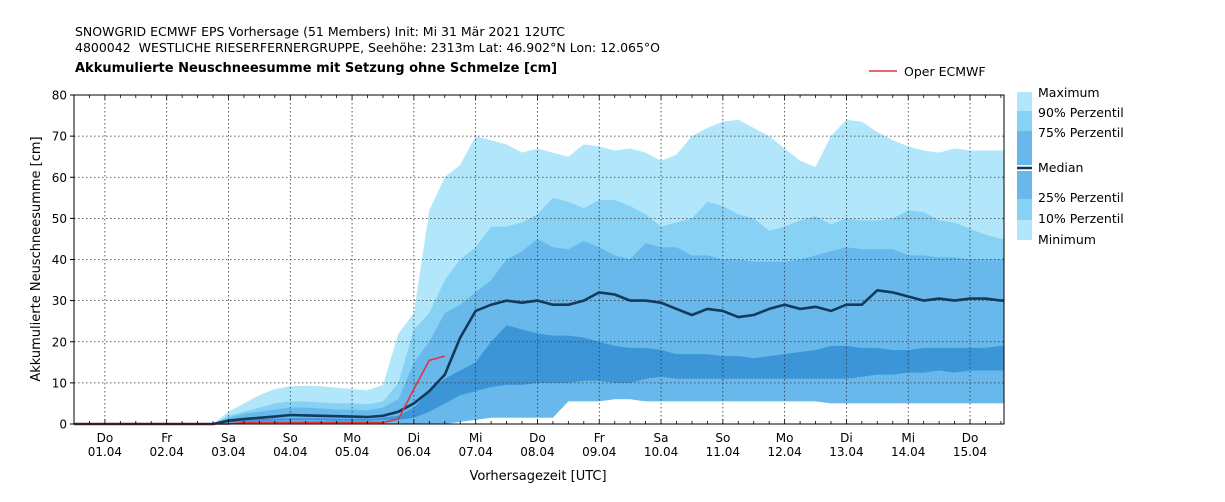 Image resolution: width=1225 pixels, height=502 pixels. I want to click on y-tick-label: 70, so click(59, 137).